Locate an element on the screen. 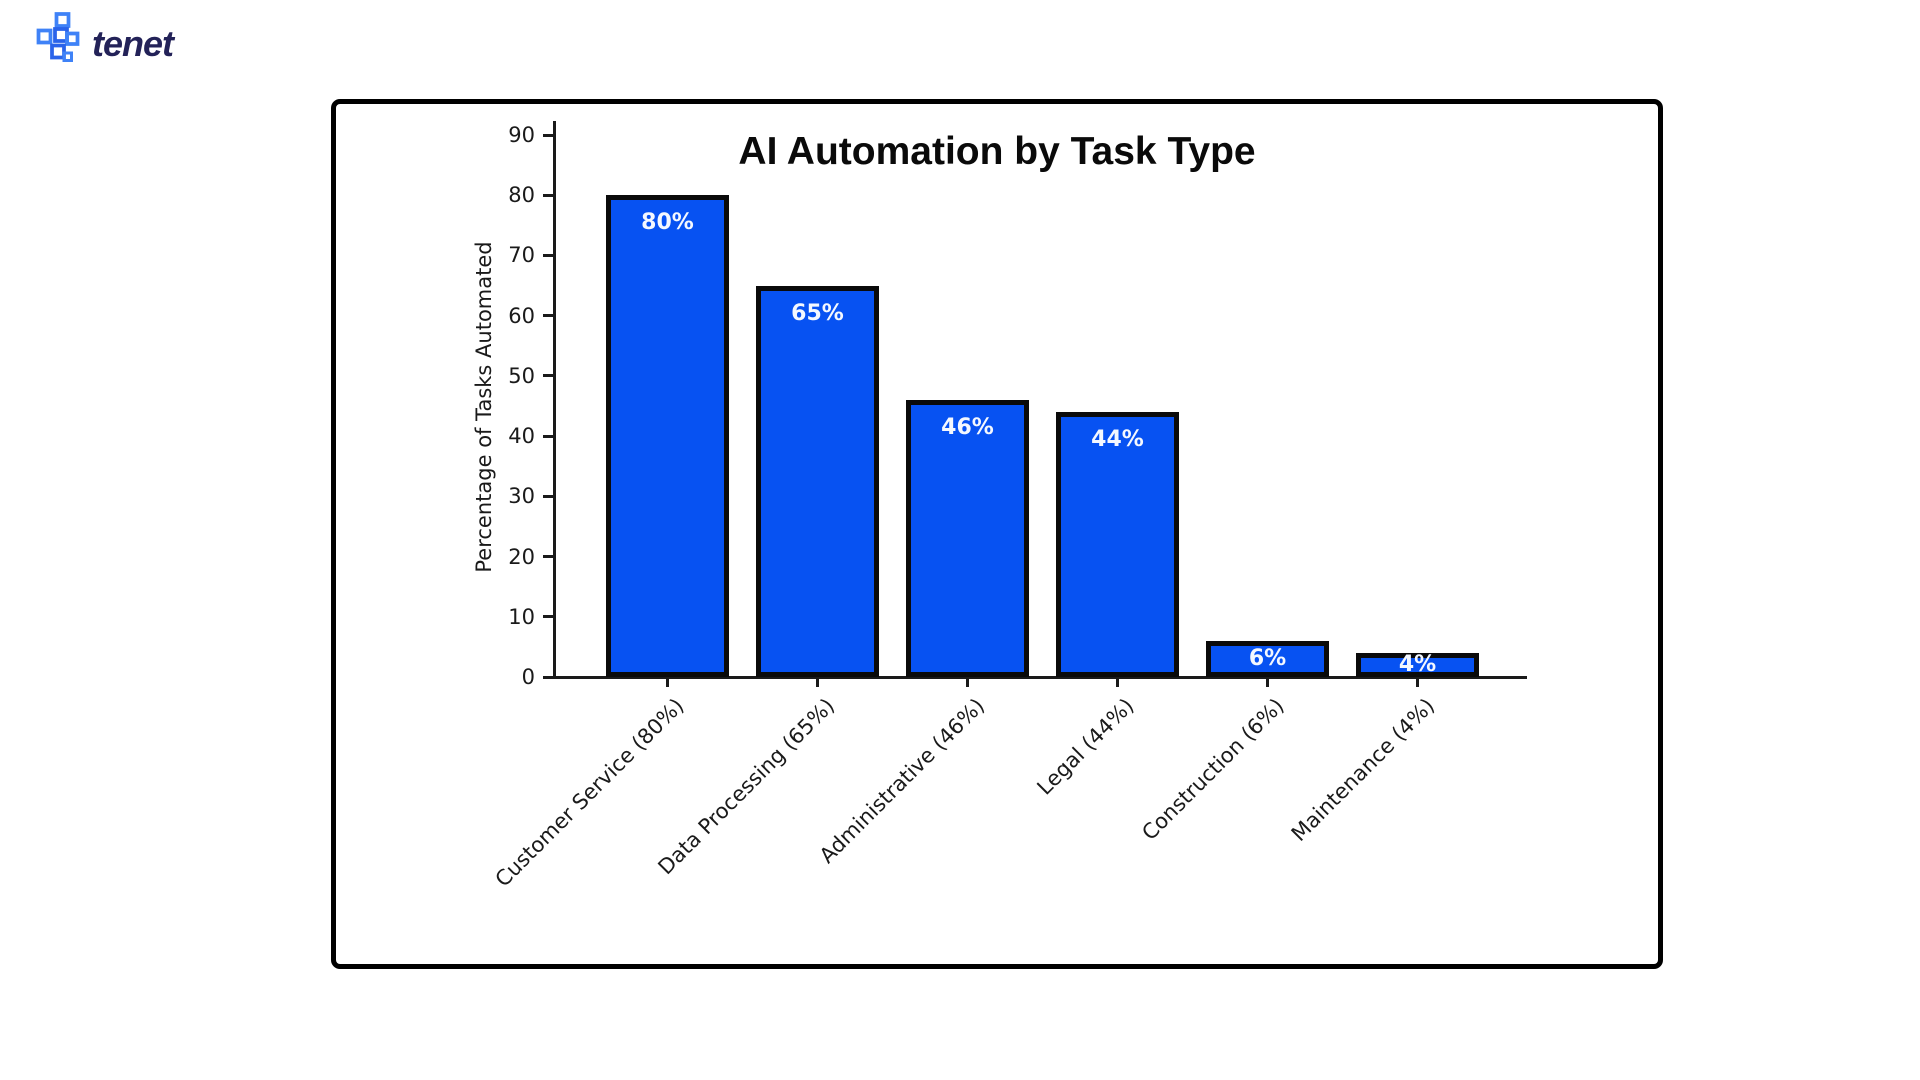 Image resolution: width=1920 pixels, height=1080 pixels. y-tick-label: 0 is located at coordinates (528, 677).